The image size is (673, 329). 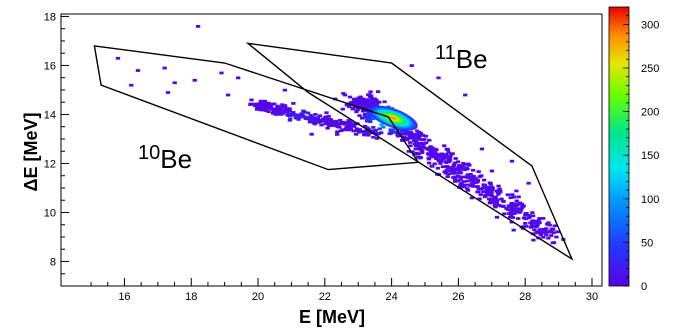 What do you see at coordinates (393, 118) in the screenshot?
I see `peak-contour` at bounding box center [393, 118].